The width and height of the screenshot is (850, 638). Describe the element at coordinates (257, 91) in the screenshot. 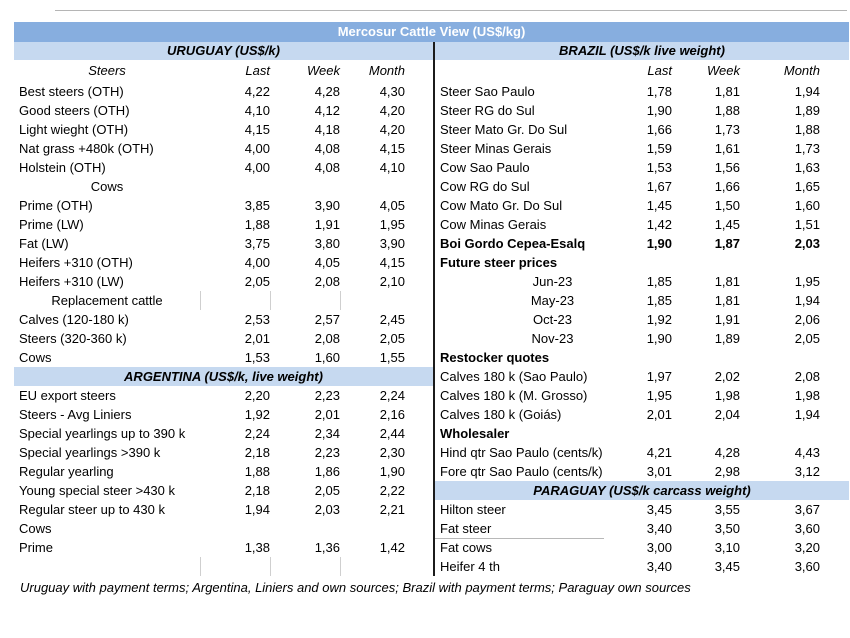

I see `value-last: 4,22` at that location.